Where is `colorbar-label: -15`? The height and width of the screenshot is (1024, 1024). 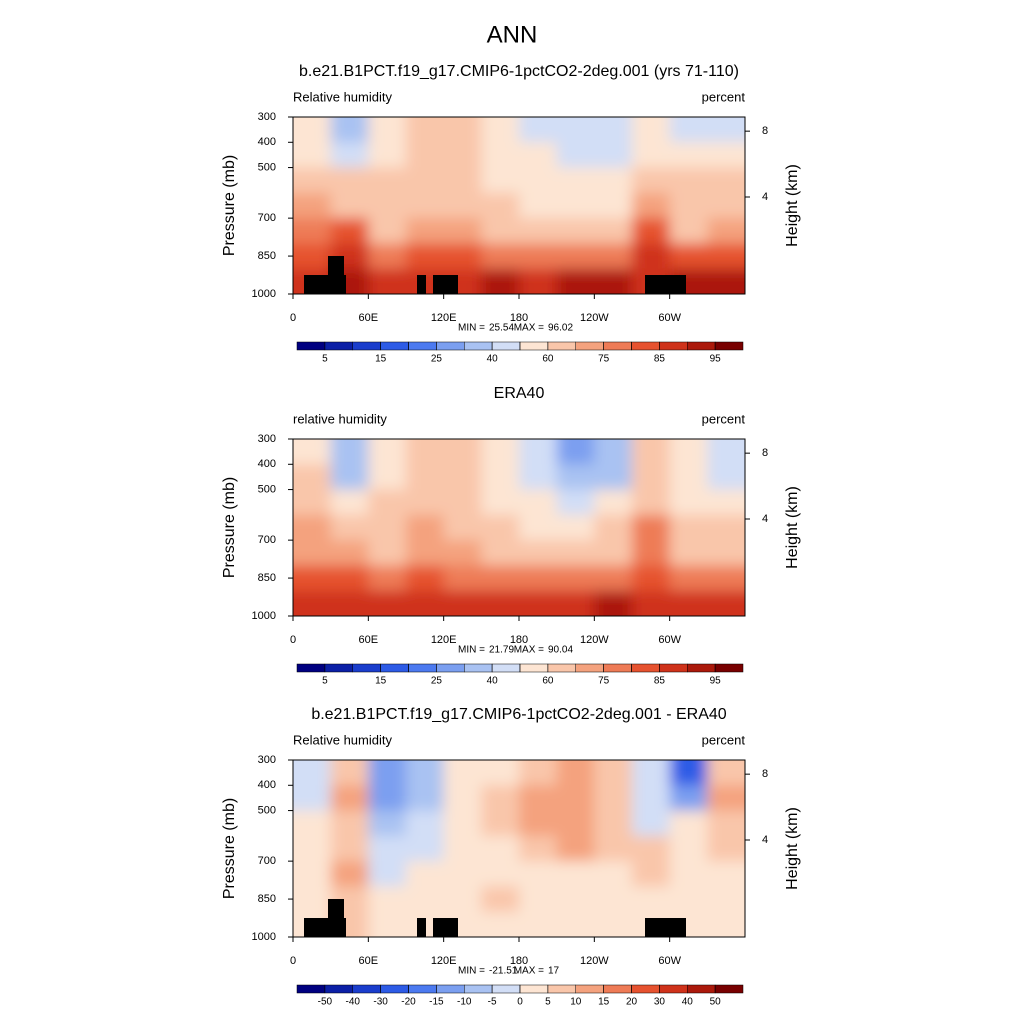 colorbar-label: -15 is located at coordinates (436, 1002).